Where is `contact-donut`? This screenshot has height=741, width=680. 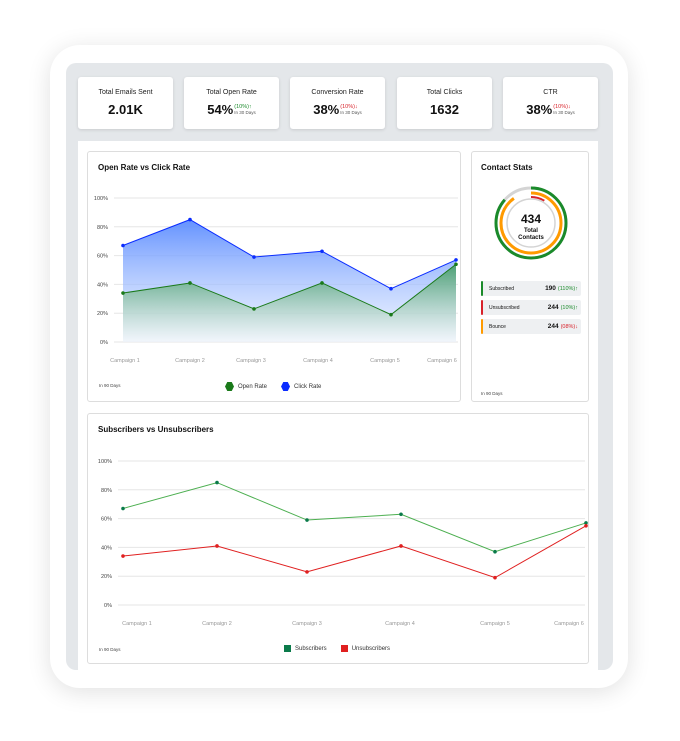 contact-donut is located at coordinates (531, 223).